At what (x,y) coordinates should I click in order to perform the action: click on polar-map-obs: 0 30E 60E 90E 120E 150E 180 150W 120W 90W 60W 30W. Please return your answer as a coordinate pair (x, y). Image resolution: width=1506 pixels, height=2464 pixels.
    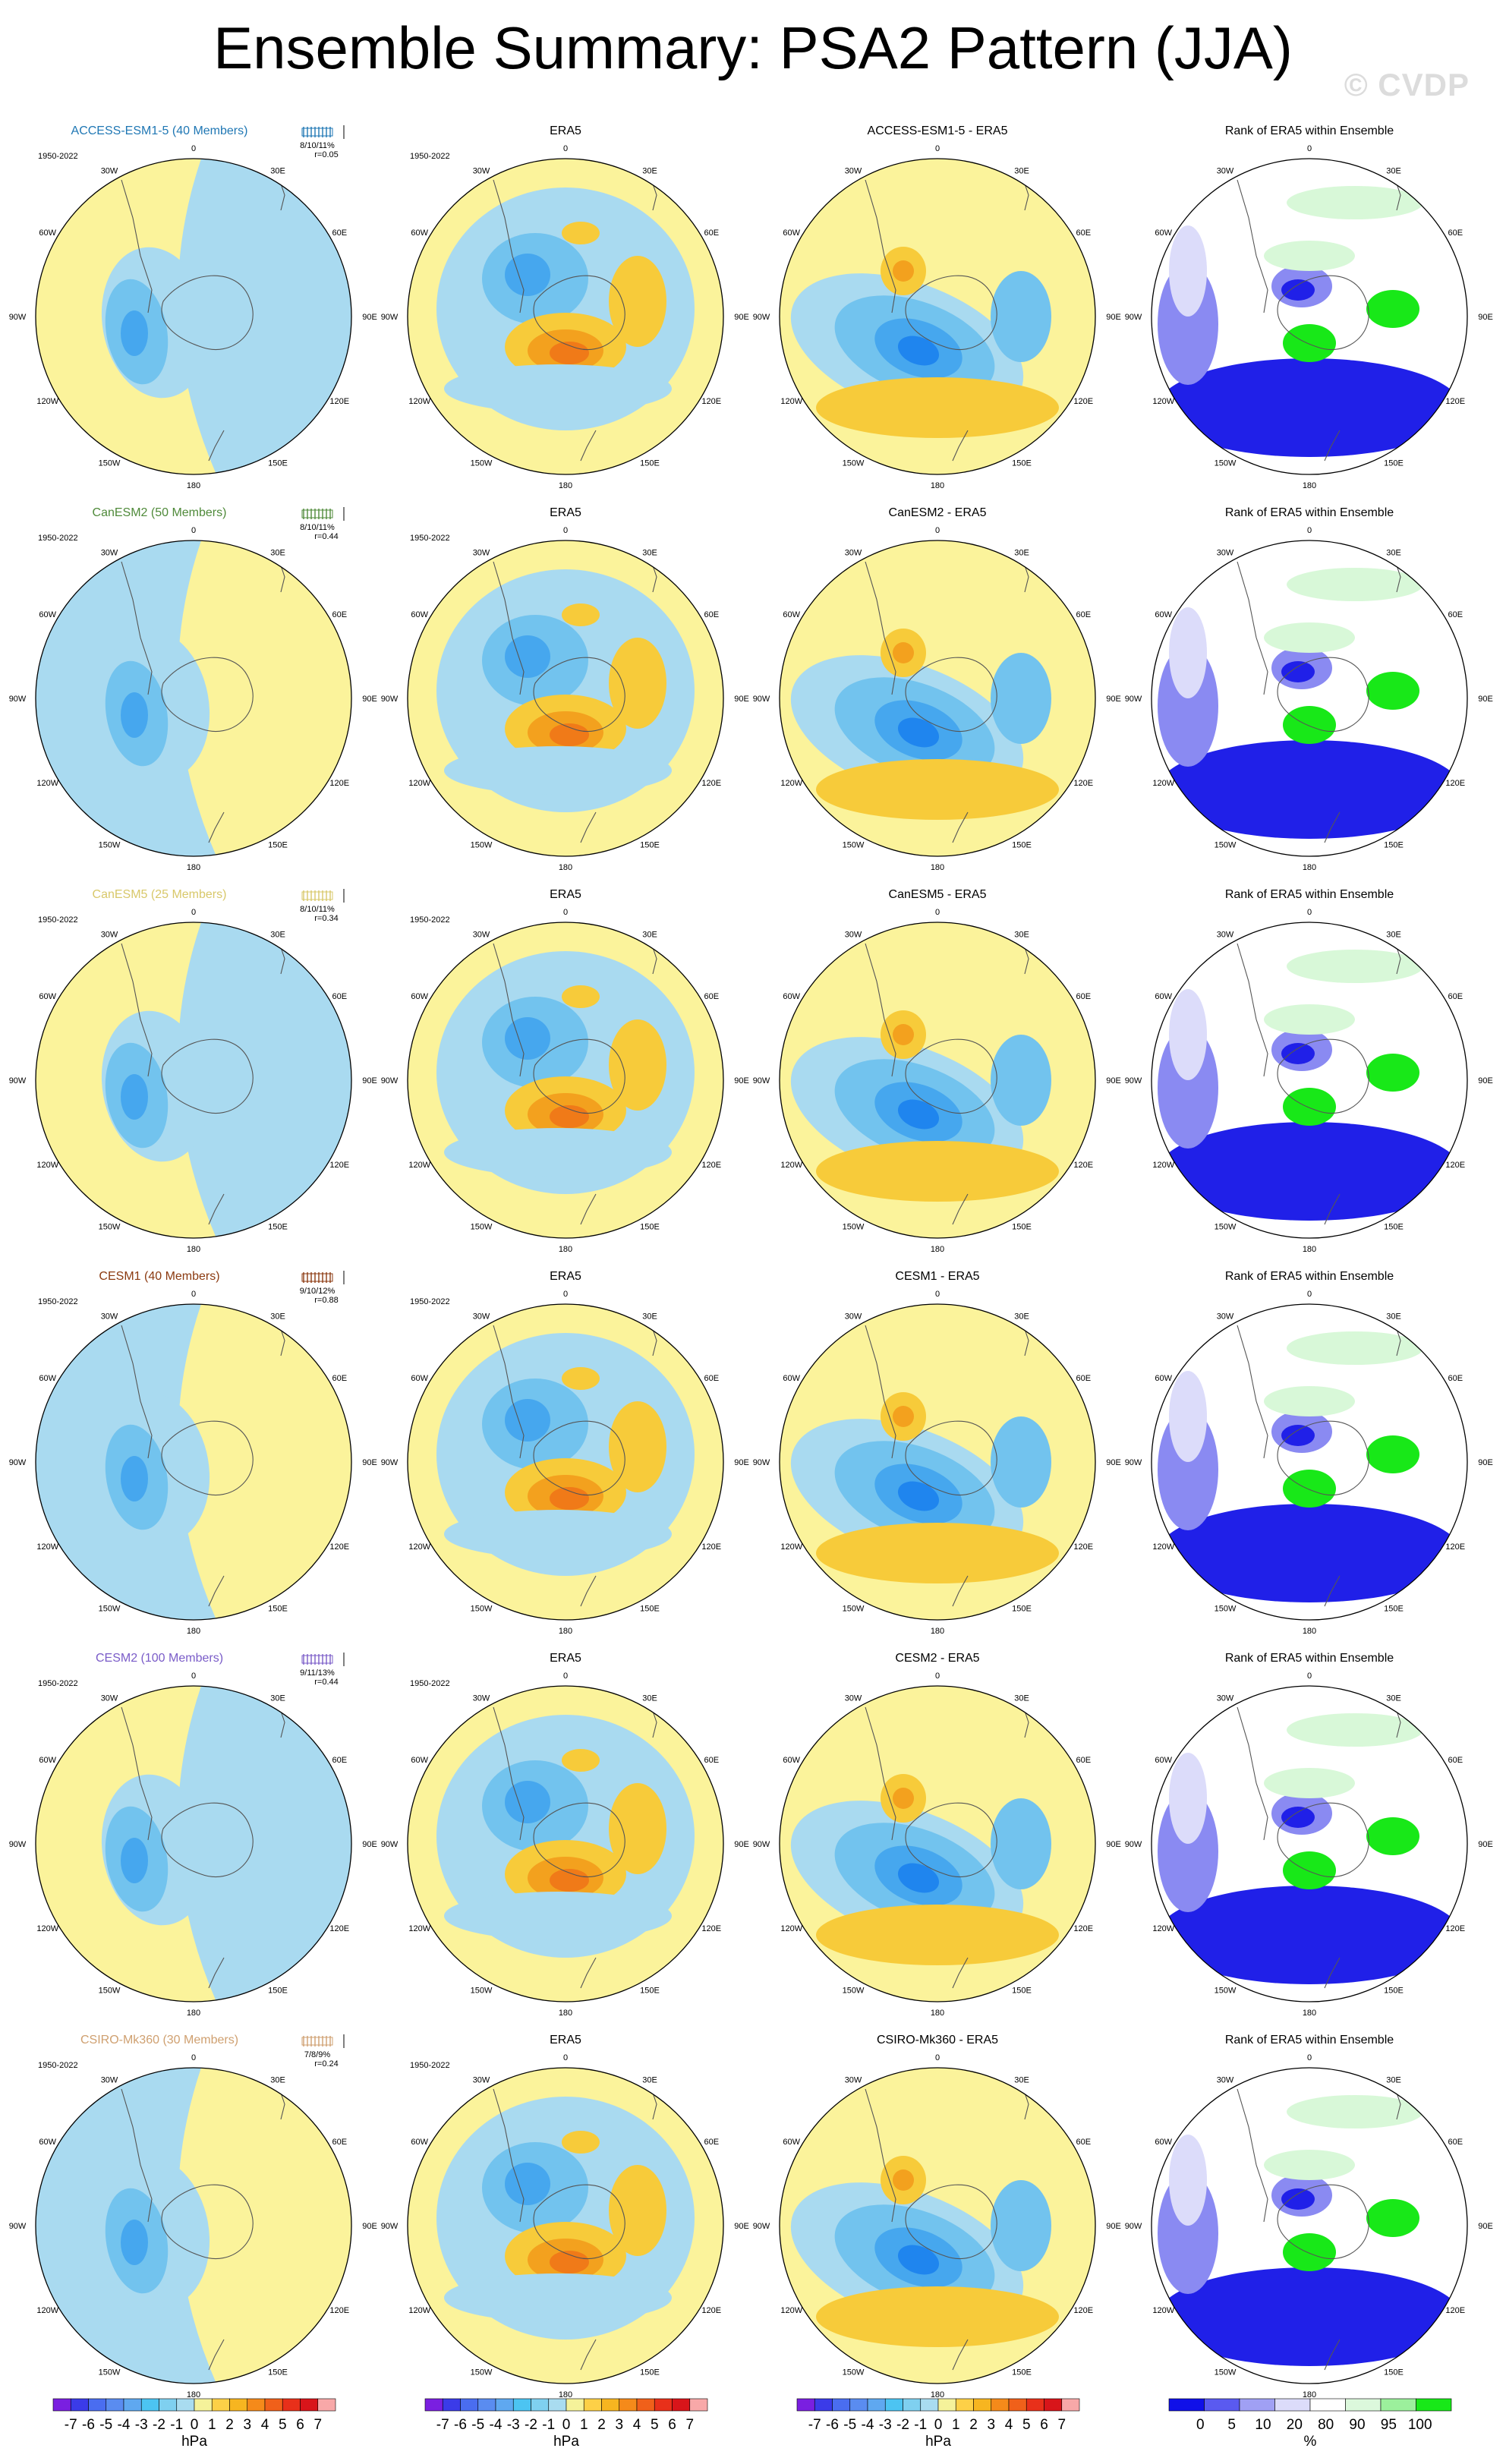
    Looking at the image, I should click on (565, 1081).